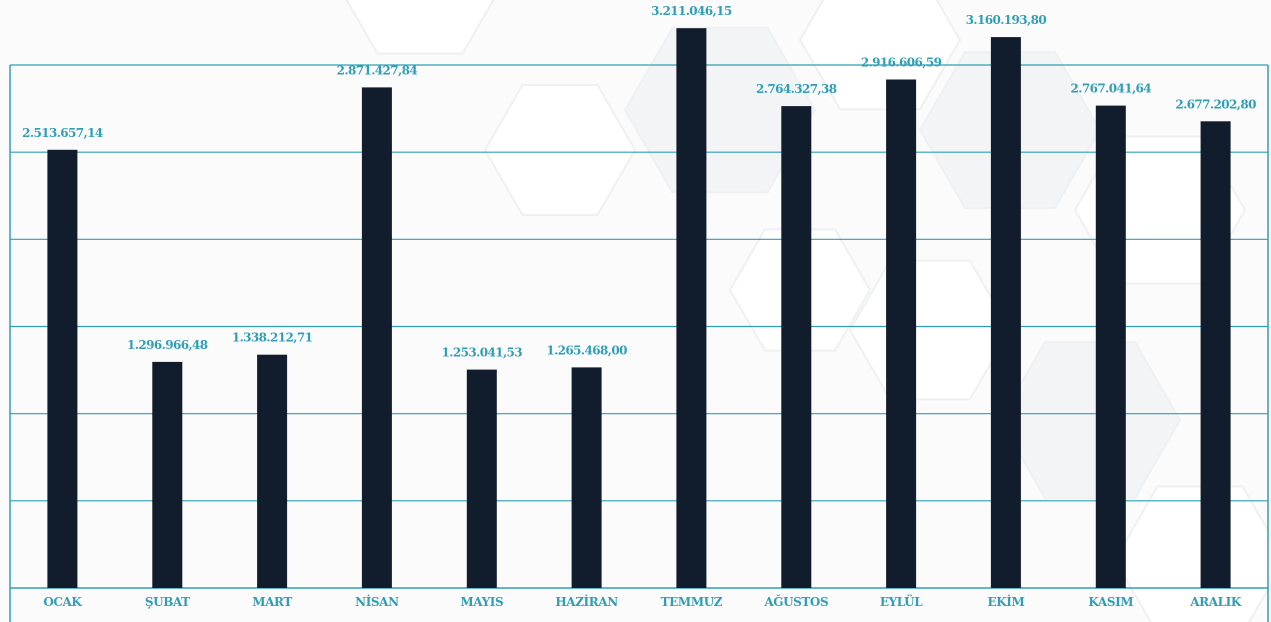  What do you see at coordinates (586, 477) in the screenshot?
I see `bar-hazi̇ran` at bounding box center [586, 477].